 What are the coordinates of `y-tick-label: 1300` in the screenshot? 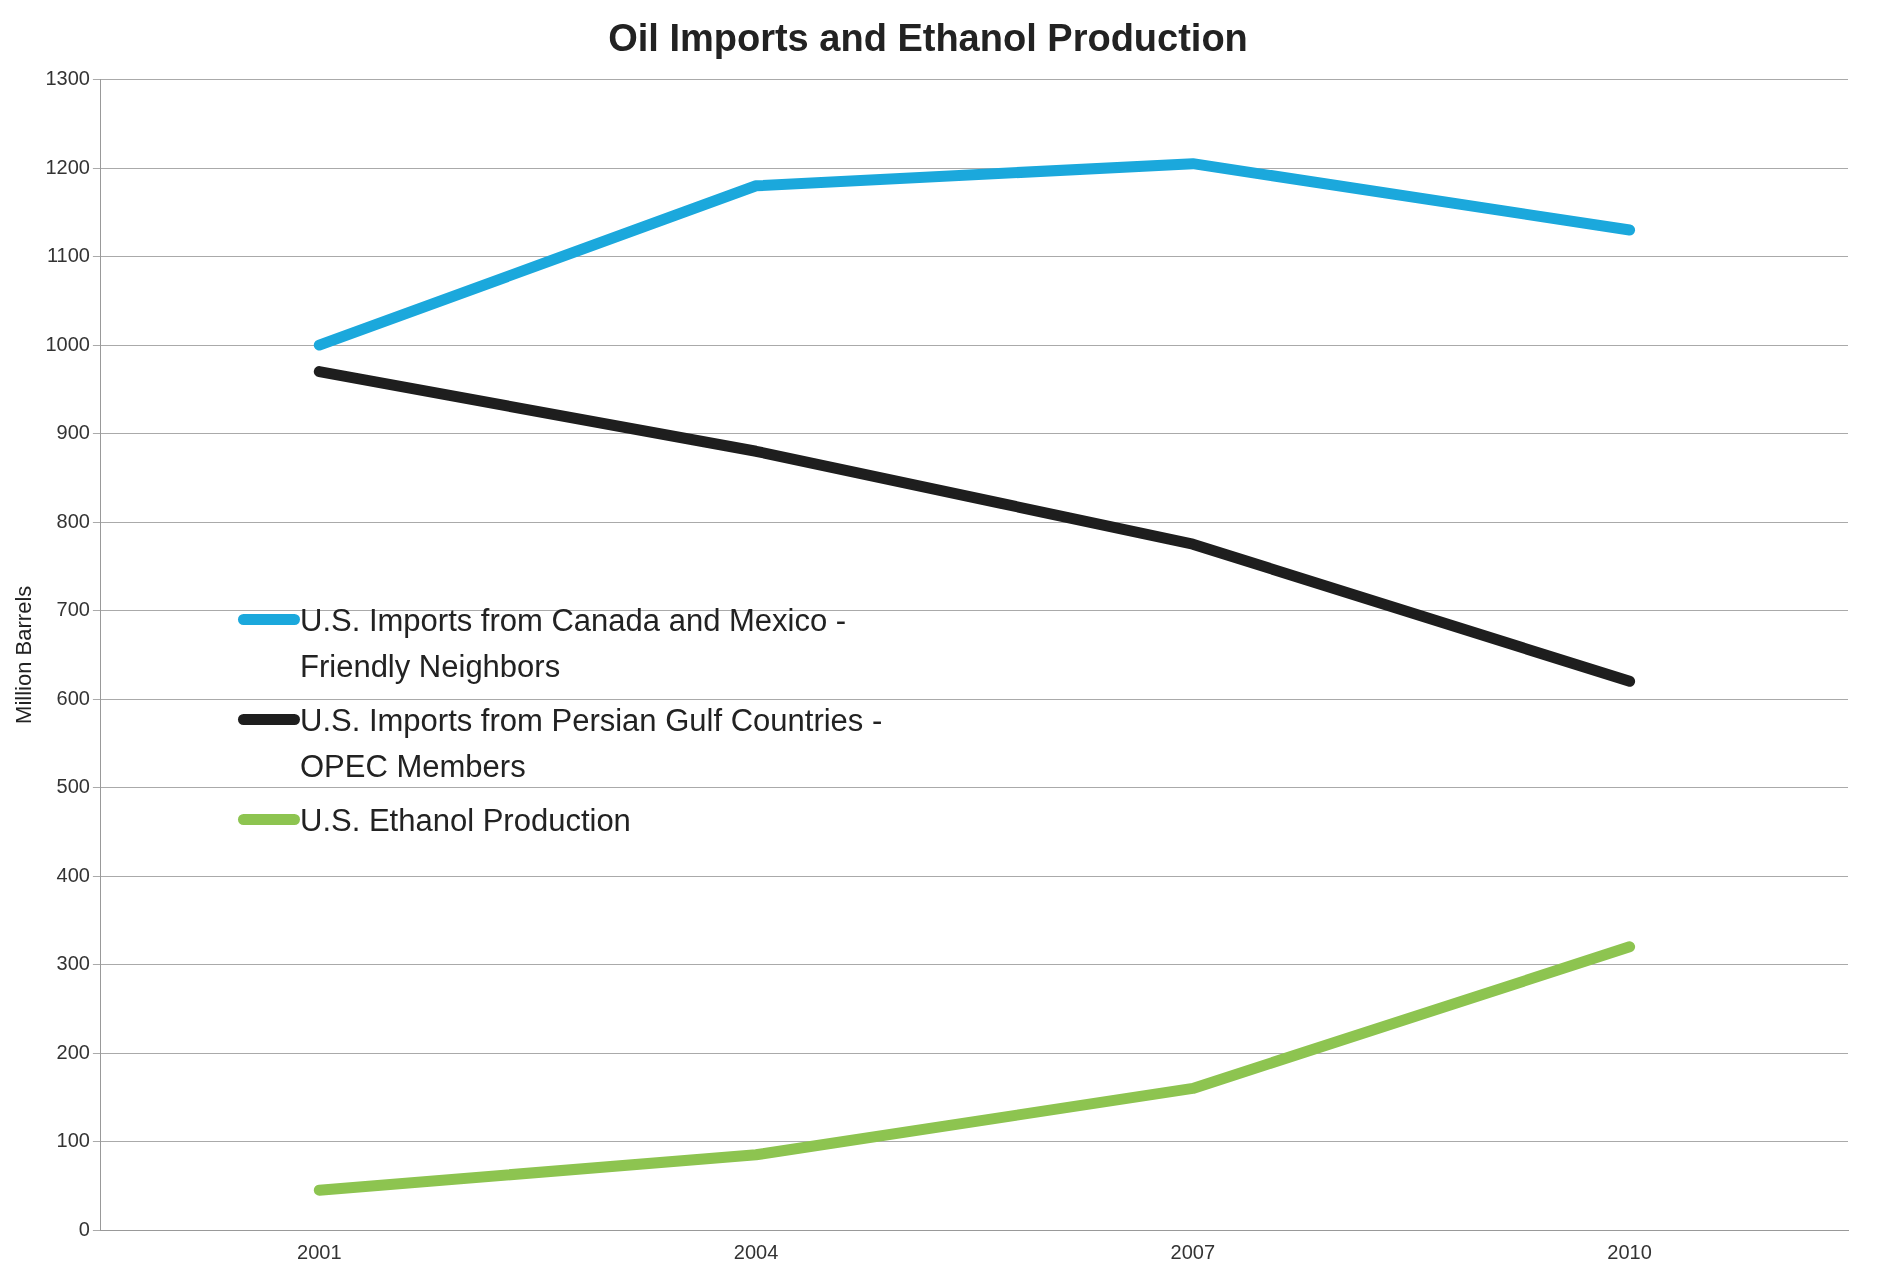 It's located at (67, 78).